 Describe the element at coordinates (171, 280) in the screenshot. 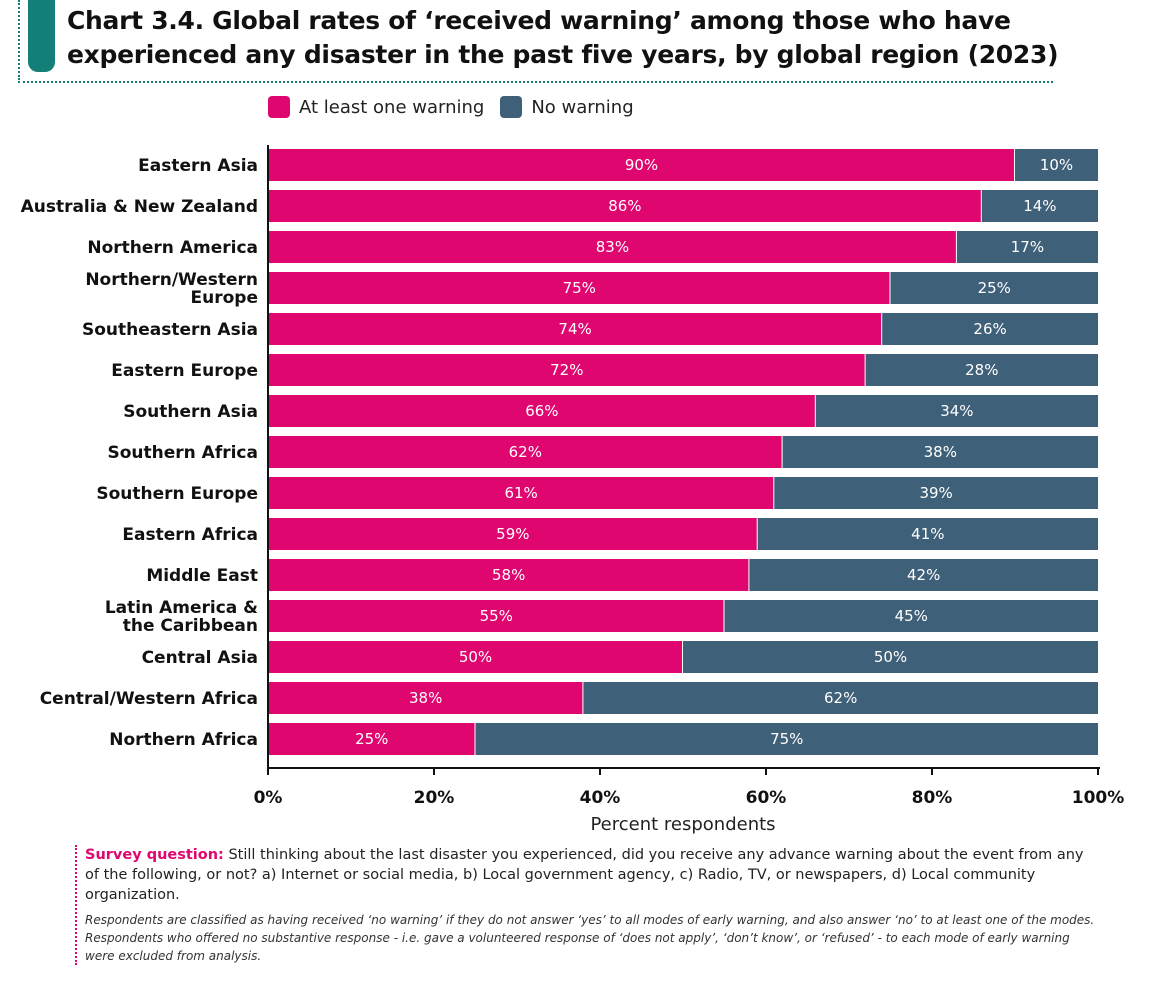

I see `category-label: Northern/Western` at that location.